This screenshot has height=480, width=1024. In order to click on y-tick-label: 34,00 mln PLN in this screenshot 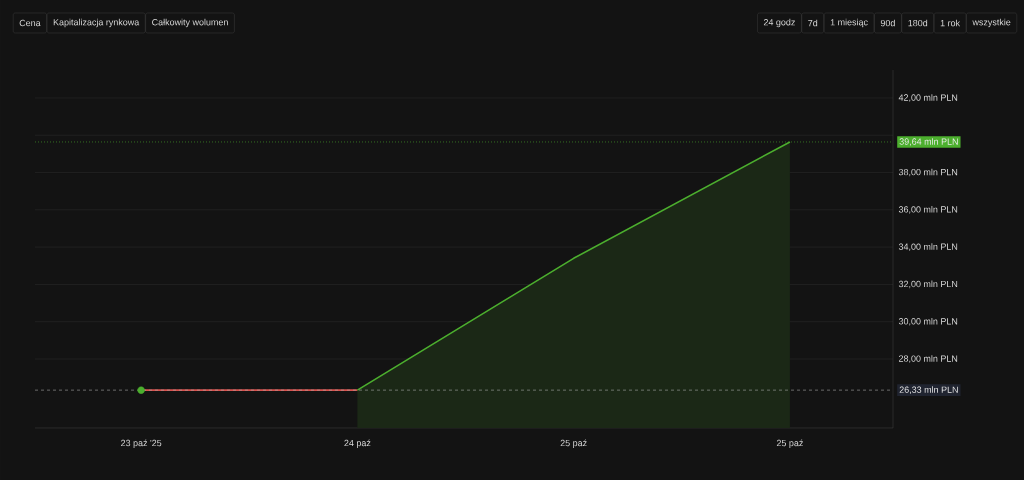, I will do `click(928, 247)`.